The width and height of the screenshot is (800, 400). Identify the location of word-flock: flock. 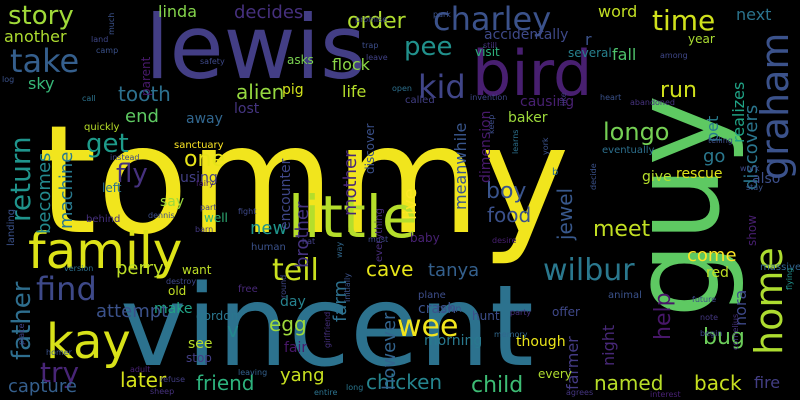
(351, 64).